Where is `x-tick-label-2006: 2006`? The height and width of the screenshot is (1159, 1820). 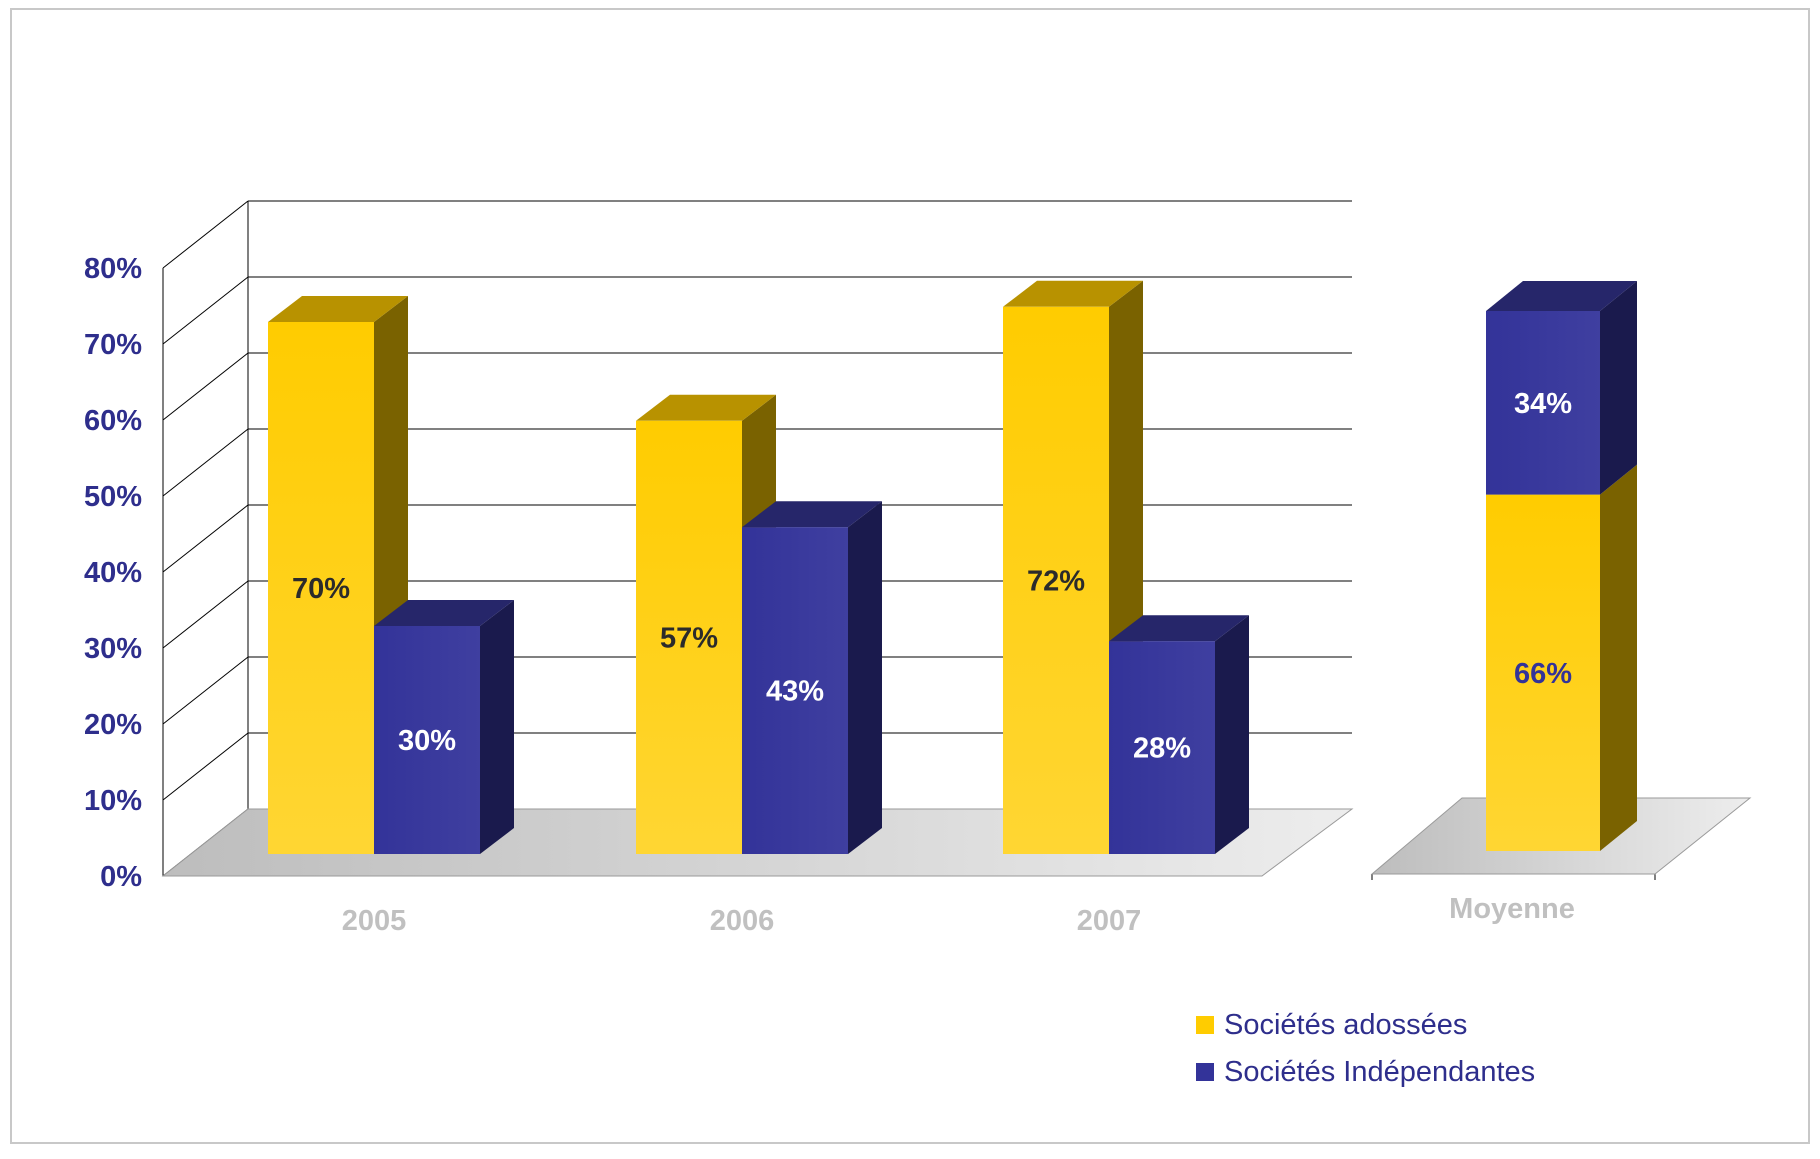
x-tick-label-2006: 2006 is located at coordinates (742, 921).